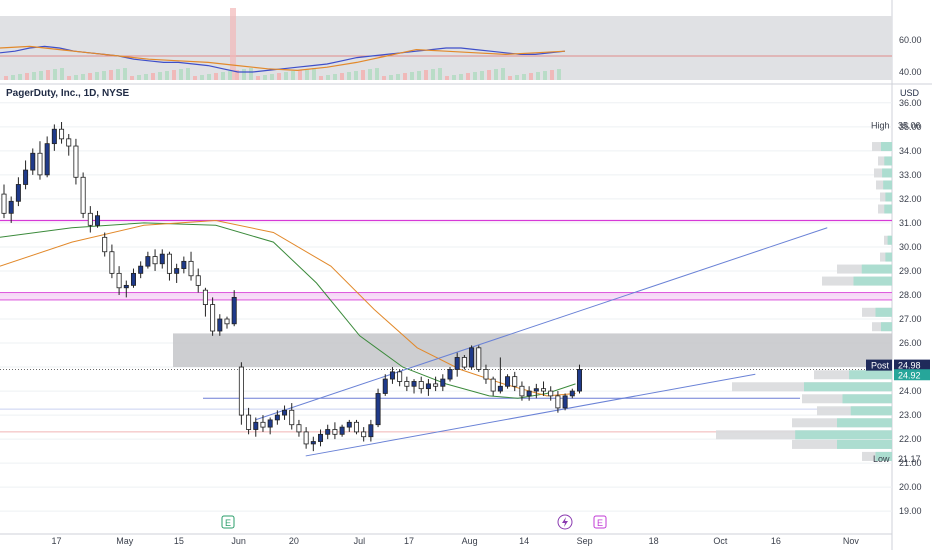  Describe the element at coordinates (409, 541) in the screenshot. I see `date-tick-label: 17` at that location.